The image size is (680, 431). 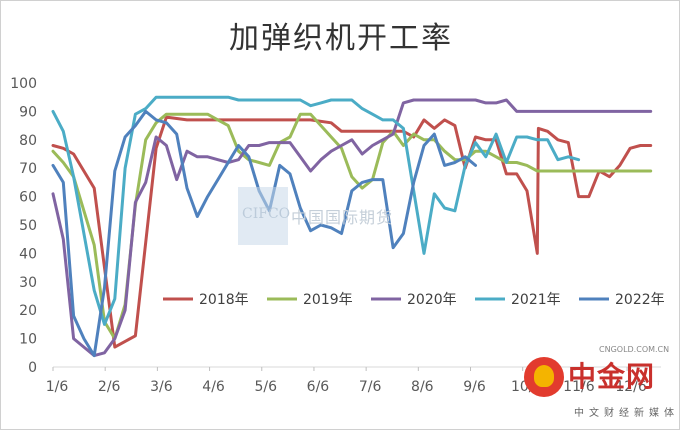 I want to click on site-logo-name: 中金网, so click(x=612, y=376).